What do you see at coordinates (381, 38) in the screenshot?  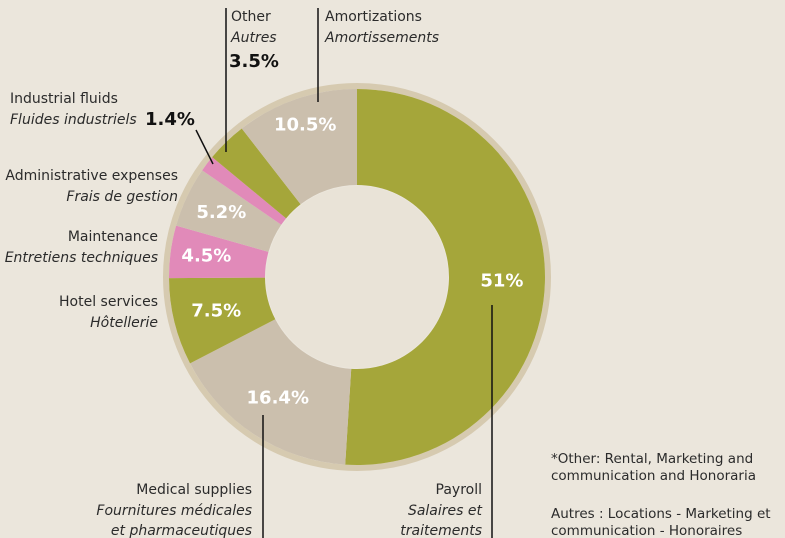 I see `category-label-fr: Amortissements` at bounding box center [381, 38].